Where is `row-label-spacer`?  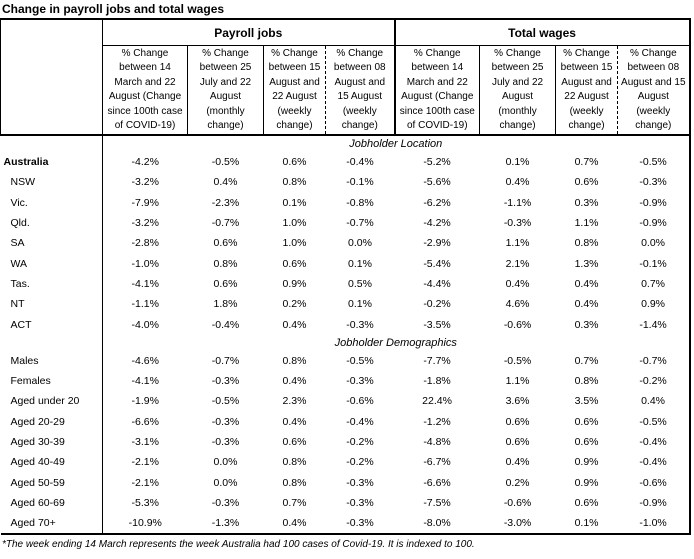
row-label-spacer is located at coordinates (51, 342).